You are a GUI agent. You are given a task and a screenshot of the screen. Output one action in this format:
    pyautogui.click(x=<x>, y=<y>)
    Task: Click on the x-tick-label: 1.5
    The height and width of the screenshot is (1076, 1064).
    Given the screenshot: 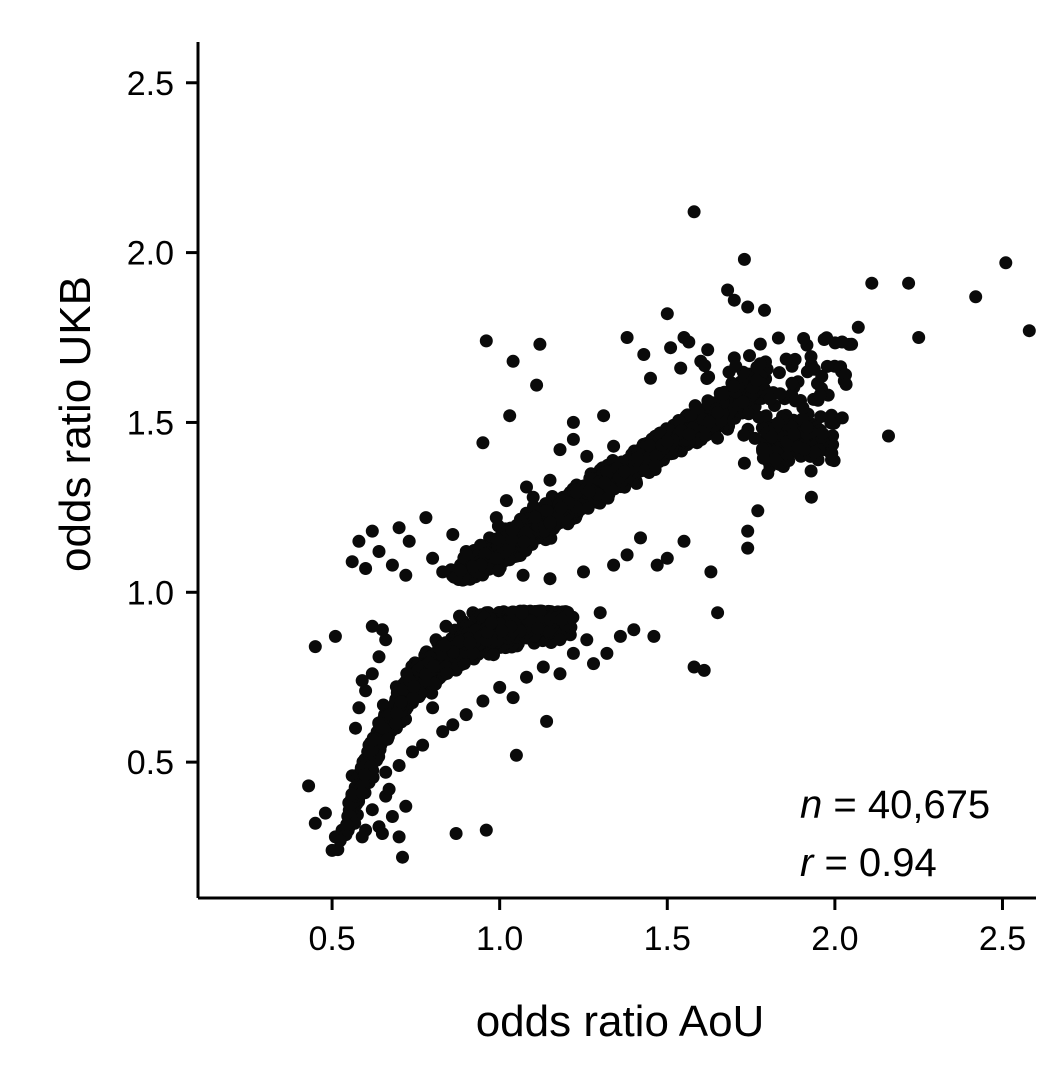 What is the action you would take?
    pyautogui.click(x=667, y=939)
    